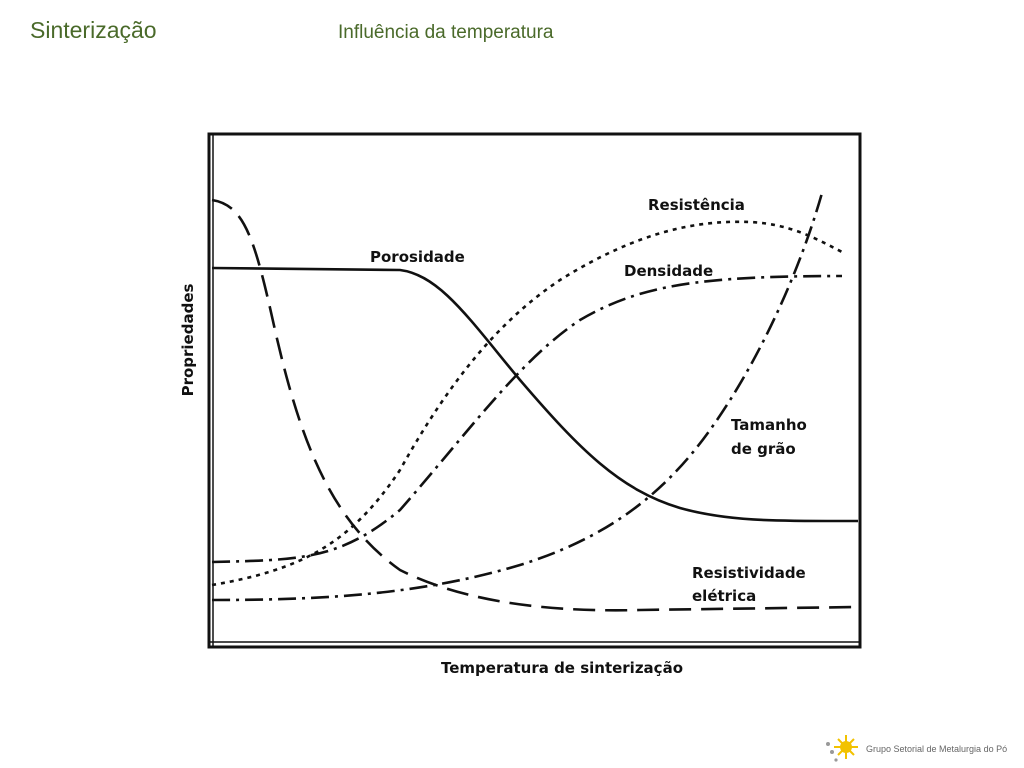  What do you see at coordinates (668, 271) in the screenshot?
I see `curve-label: Densidade` at bounding box center [668, 271].